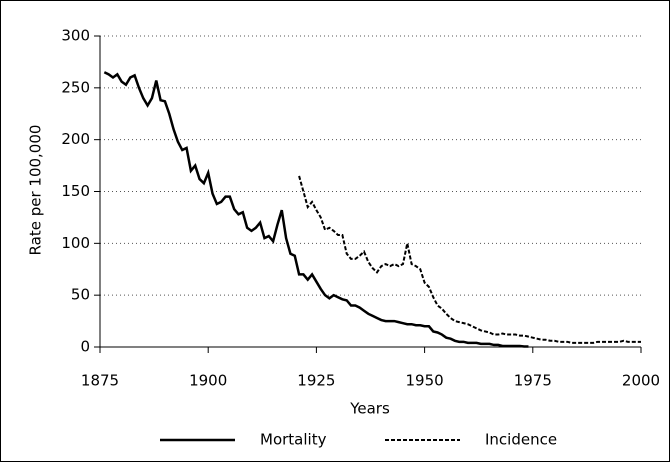 The height and width of the screenshot is (462, 670). What do you see at coordinates (533, 381) in the screenshot?
I see `x-tick-label: 1975` at bounding box center [533, 381].